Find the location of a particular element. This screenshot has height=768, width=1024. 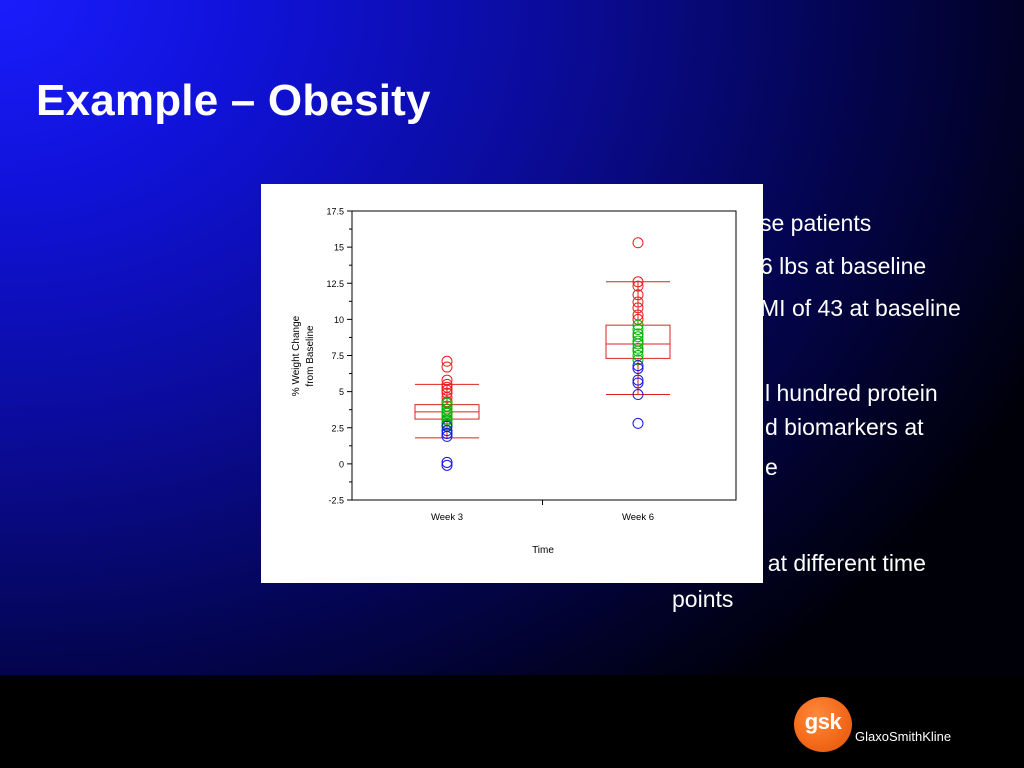

slide-title: Example – Obesity is located at coordinates (233, 100).